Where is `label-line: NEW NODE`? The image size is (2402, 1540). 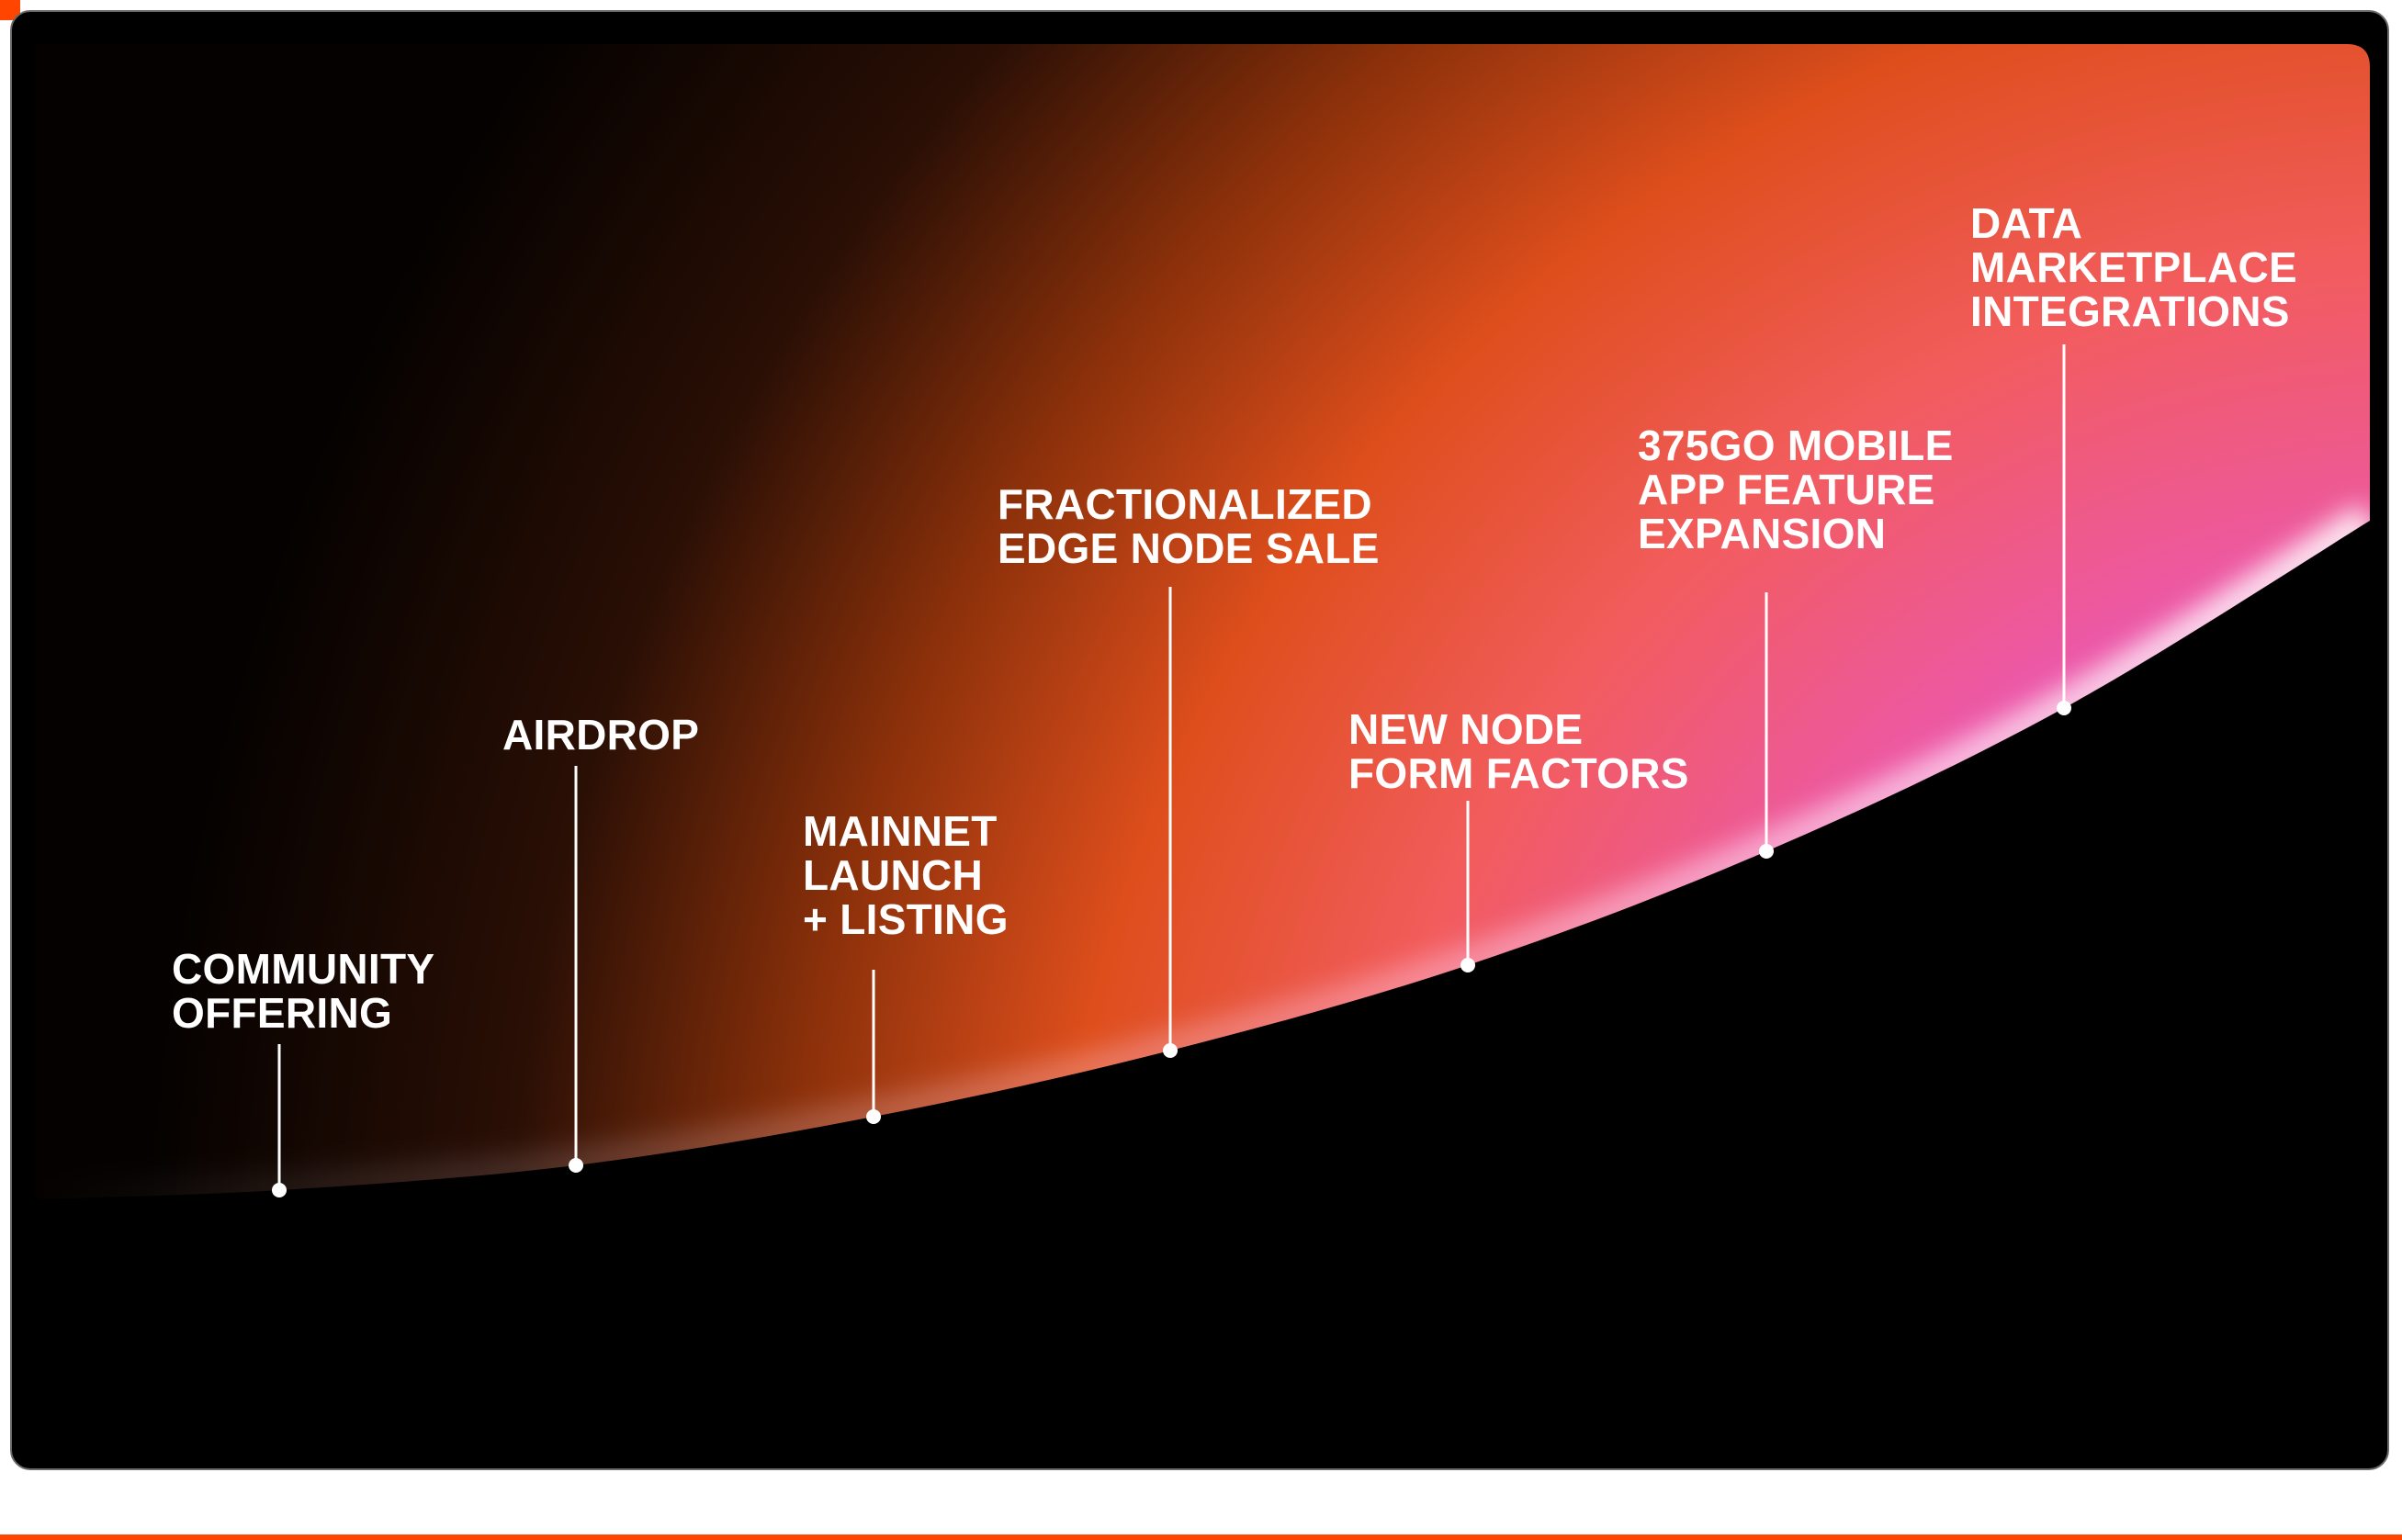
label-line: NEW NODE is located at coordinates (1466, 729).